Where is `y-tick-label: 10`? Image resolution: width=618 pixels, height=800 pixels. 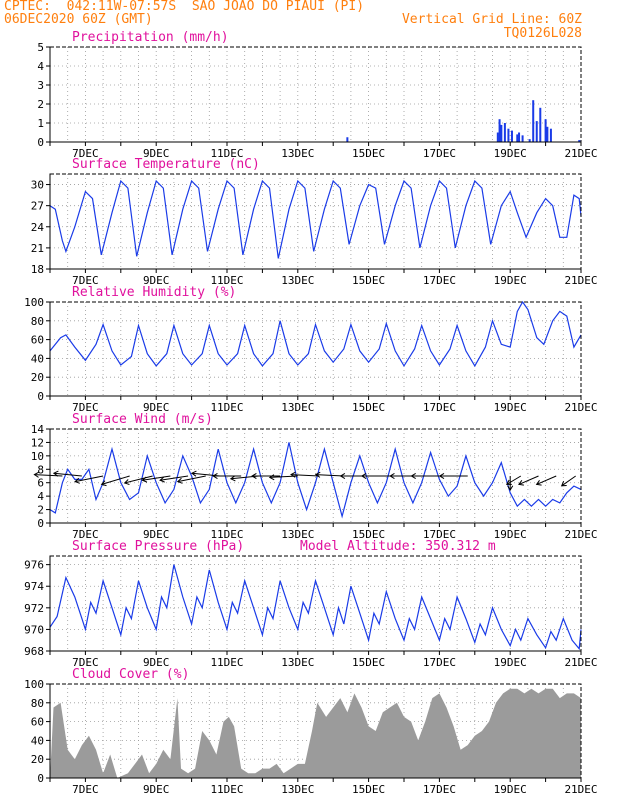
y-tick-label: 10 is located at coordinates (37, 456).